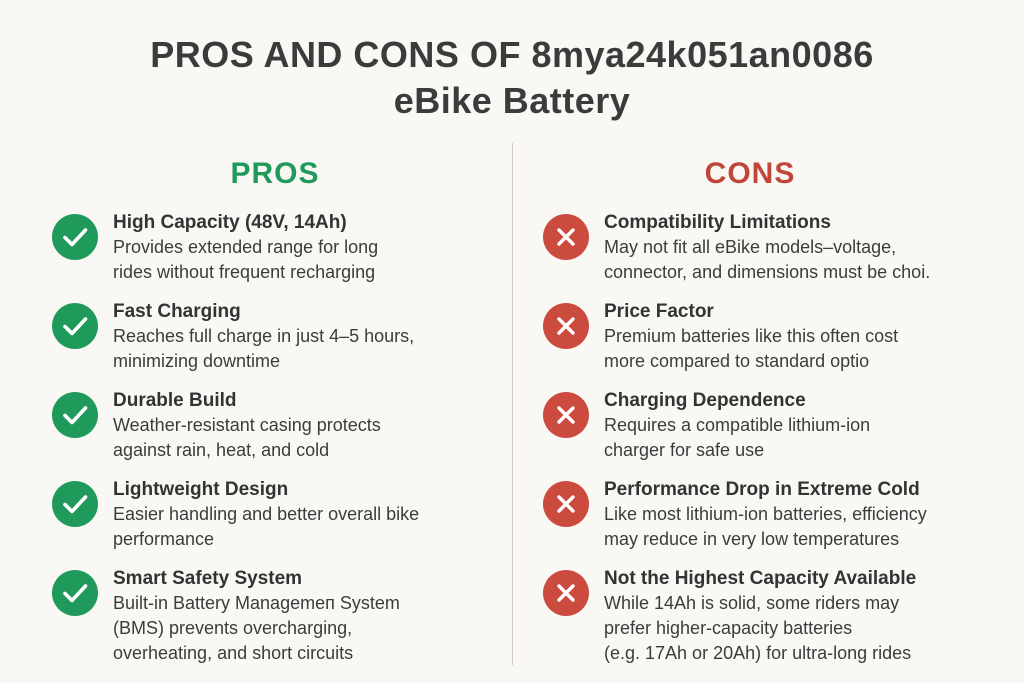 Image resolution: width=1024 pixels, height=683 pixels. I want to click on pros-item-title: Lightweight Design, so click(201, 489).